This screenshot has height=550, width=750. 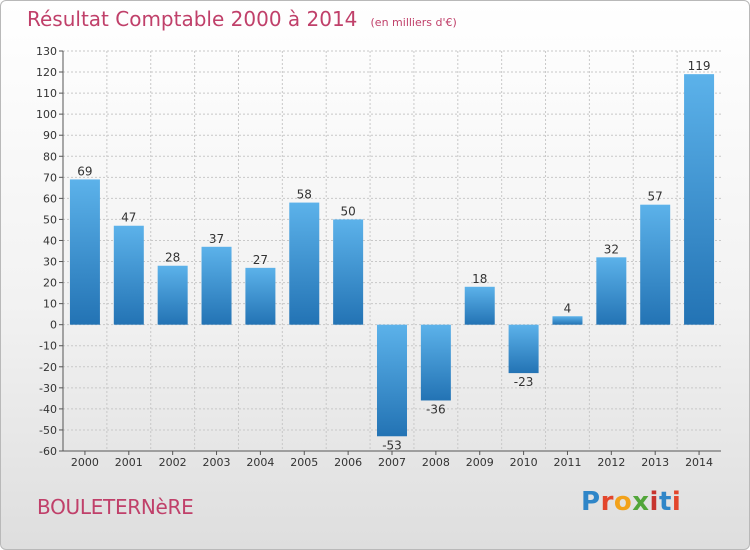 What do you see at coordinates (436, 462) in the screenshot?
I see `x-tick-label: 2008` at bounding box center [436, 462].